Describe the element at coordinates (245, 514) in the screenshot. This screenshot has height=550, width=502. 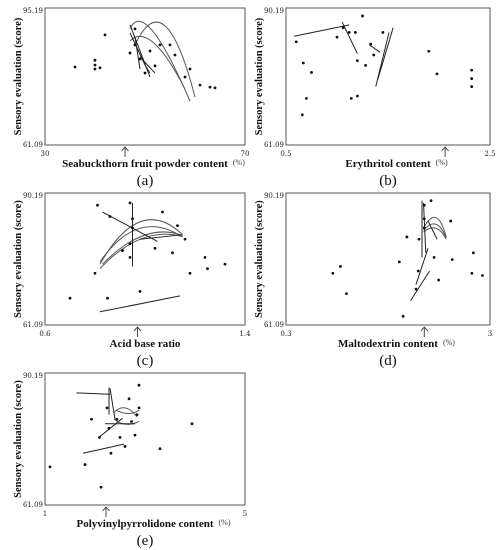
I see `x-tick-label-max: 5` at that location.